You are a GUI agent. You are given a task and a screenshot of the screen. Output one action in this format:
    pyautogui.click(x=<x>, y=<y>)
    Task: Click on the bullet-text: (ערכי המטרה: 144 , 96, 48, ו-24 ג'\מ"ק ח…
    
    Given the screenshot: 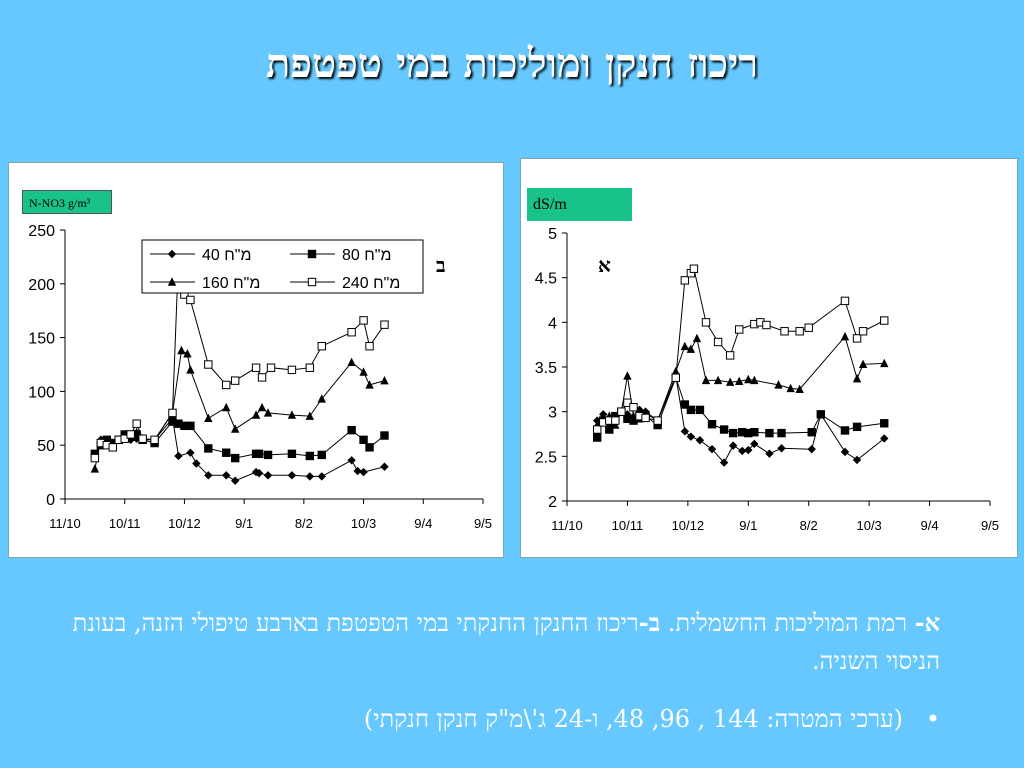 What is the action you would take?
    pyautogui.click(x=633, y=719)
    